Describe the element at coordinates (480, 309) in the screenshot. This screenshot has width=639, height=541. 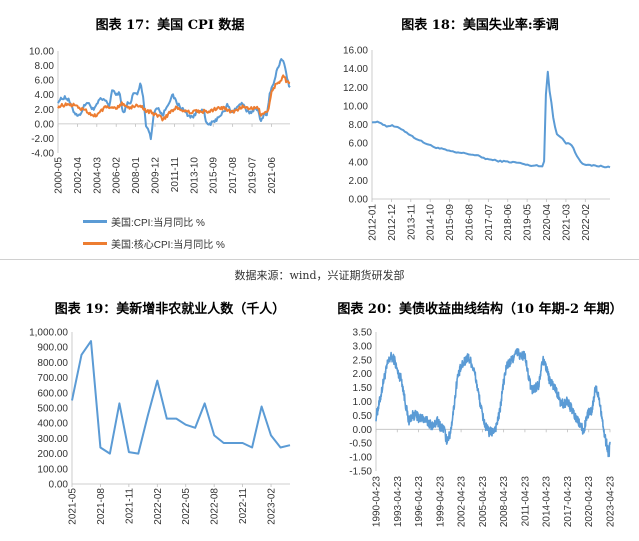
I see `chart-title: 图表 20：美债收益曲线结构（10 年期-2 年期）` at that location.